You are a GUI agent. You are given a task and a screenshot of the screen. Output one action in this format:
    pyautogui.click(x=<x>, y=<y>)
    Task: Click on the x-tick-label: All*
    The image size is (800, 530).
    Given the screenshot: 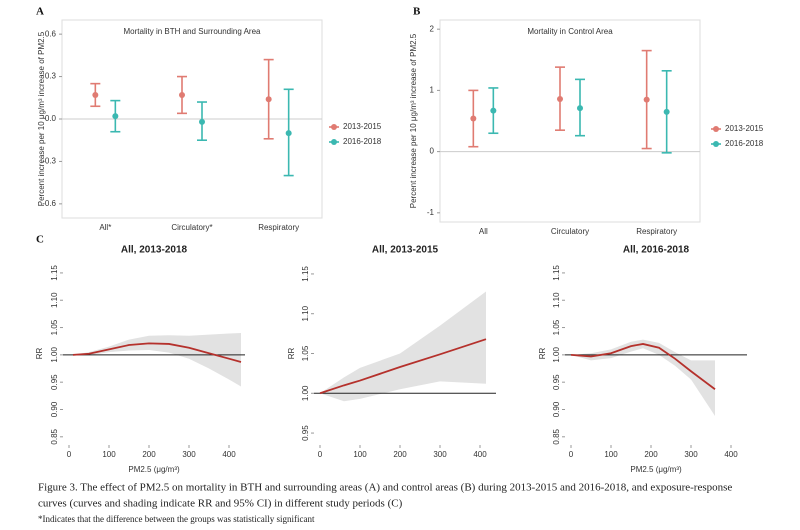 What is the action you would take?
    pyautogui.click(x=105, y=227)
    